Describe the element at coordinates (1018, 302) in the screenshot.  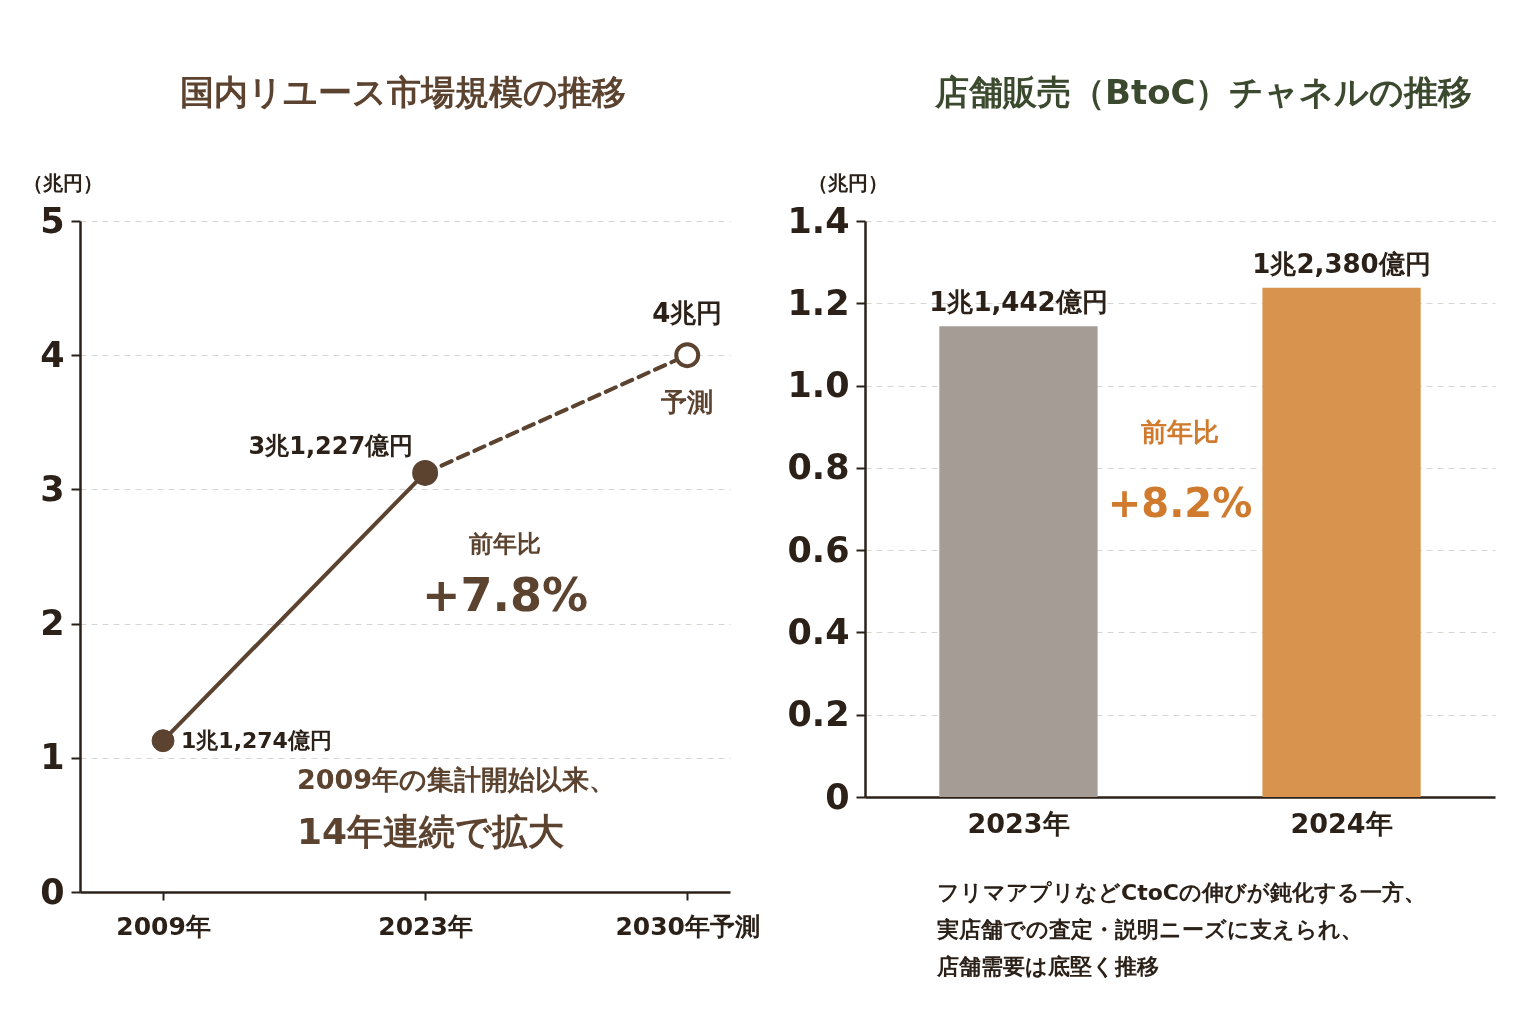
I see `data-label: 1兆1,442億円` at that location.